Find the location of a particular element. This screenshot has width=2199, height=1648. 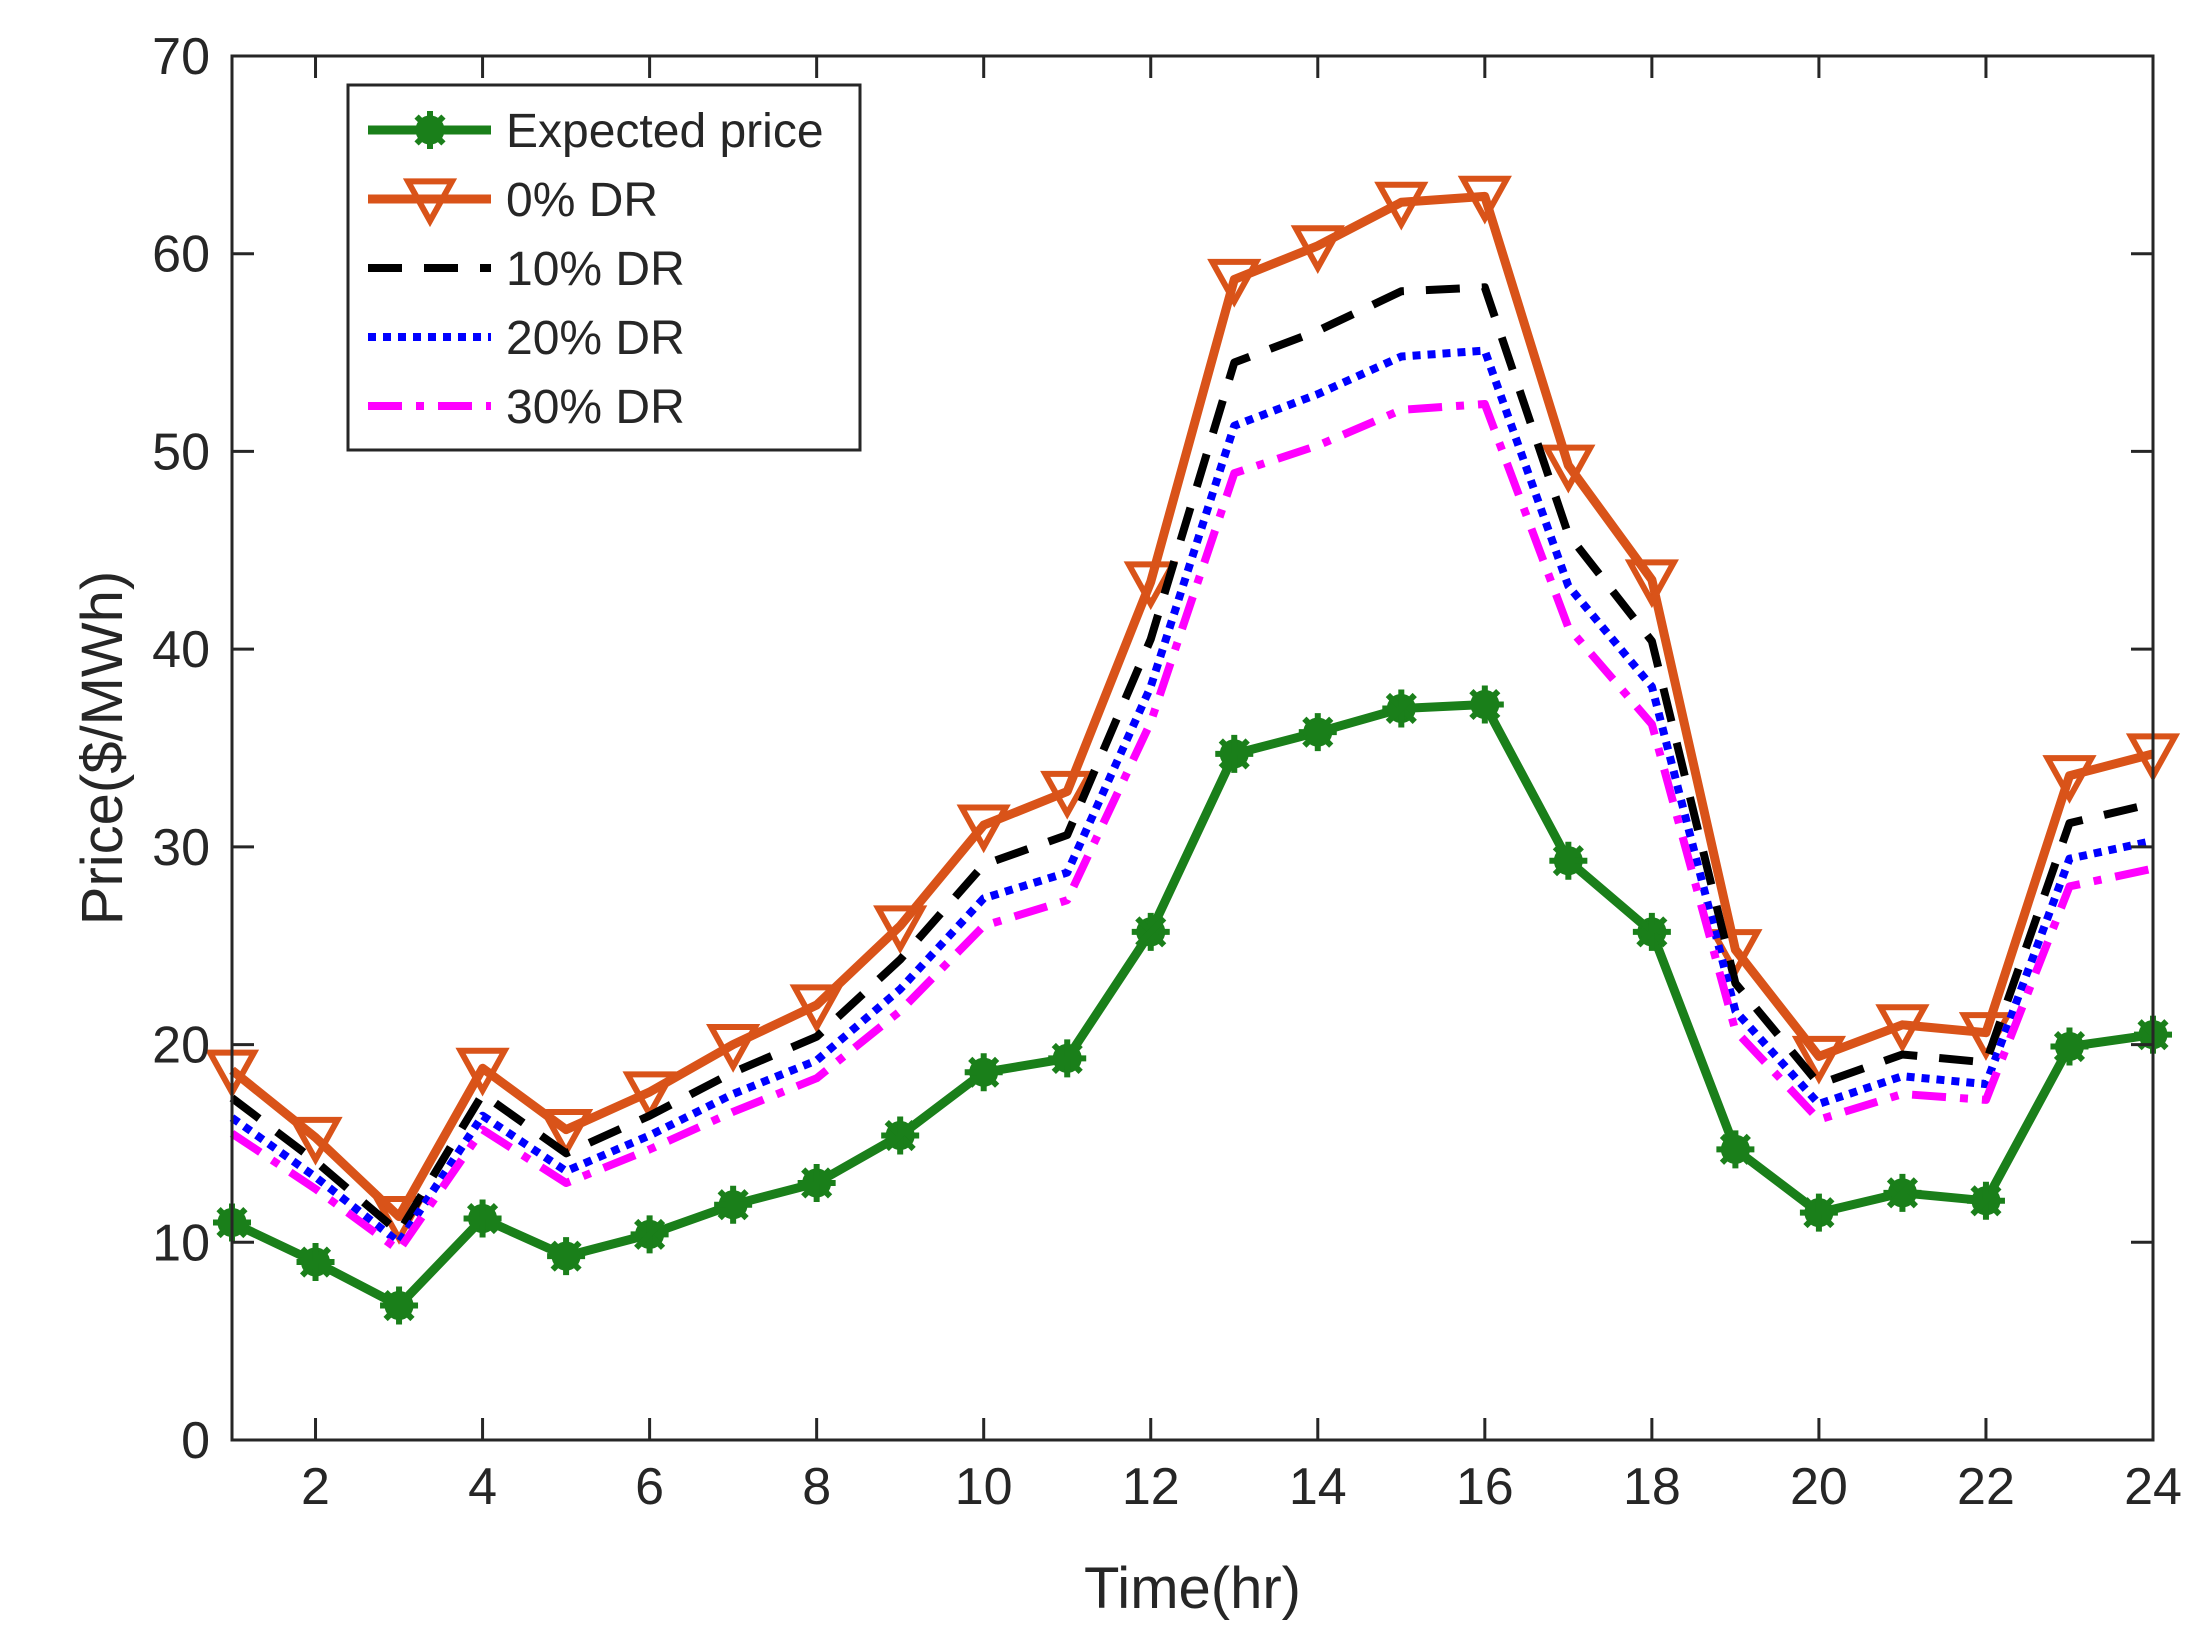

legend: Expected price 0% DR 10% DR 20% DR 30% DR is located at coordinates (604, 267).